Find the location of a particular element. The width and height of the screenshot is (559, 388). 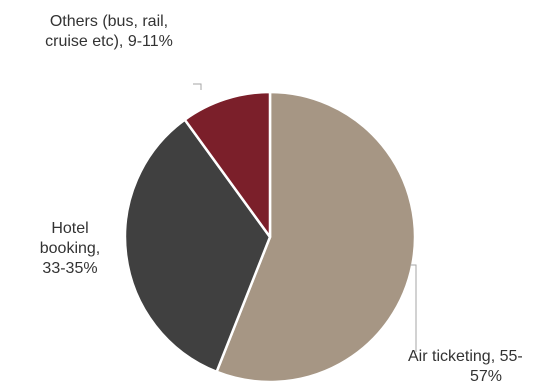

slice-label-hotel-booking-line-2: booking, is located at coordinates (70, 248).